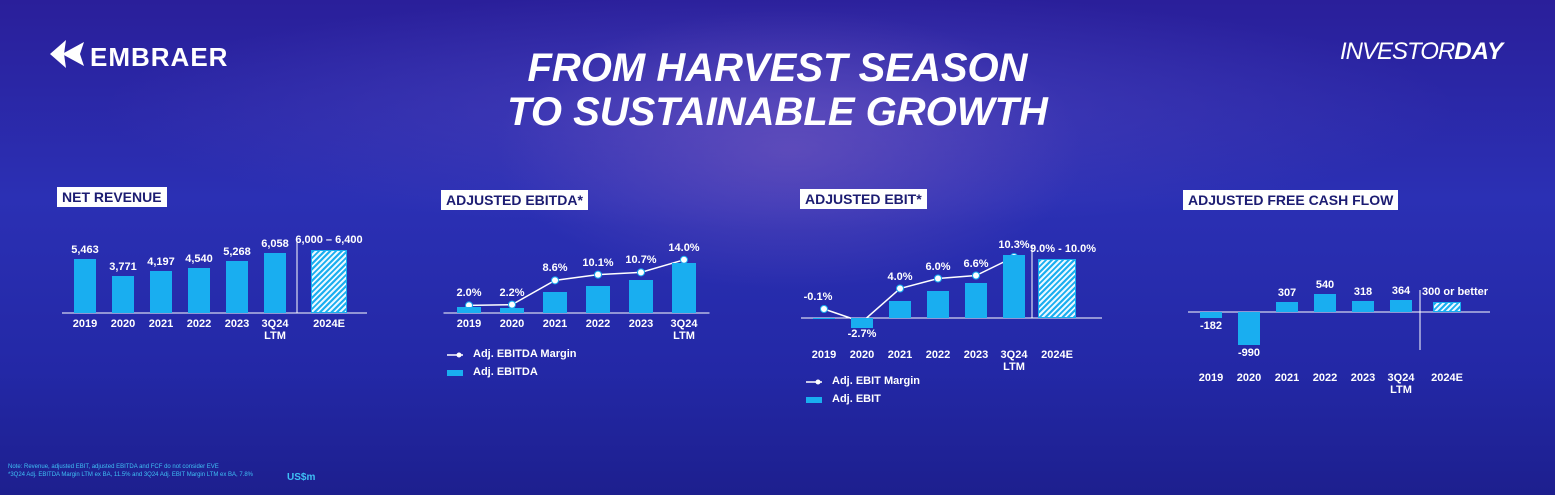  What do you see at coordinates (514, 200) in the screenshot?
I see `chart-title: ADJUSTED EBITDA*` at bounding box center [514, 200].